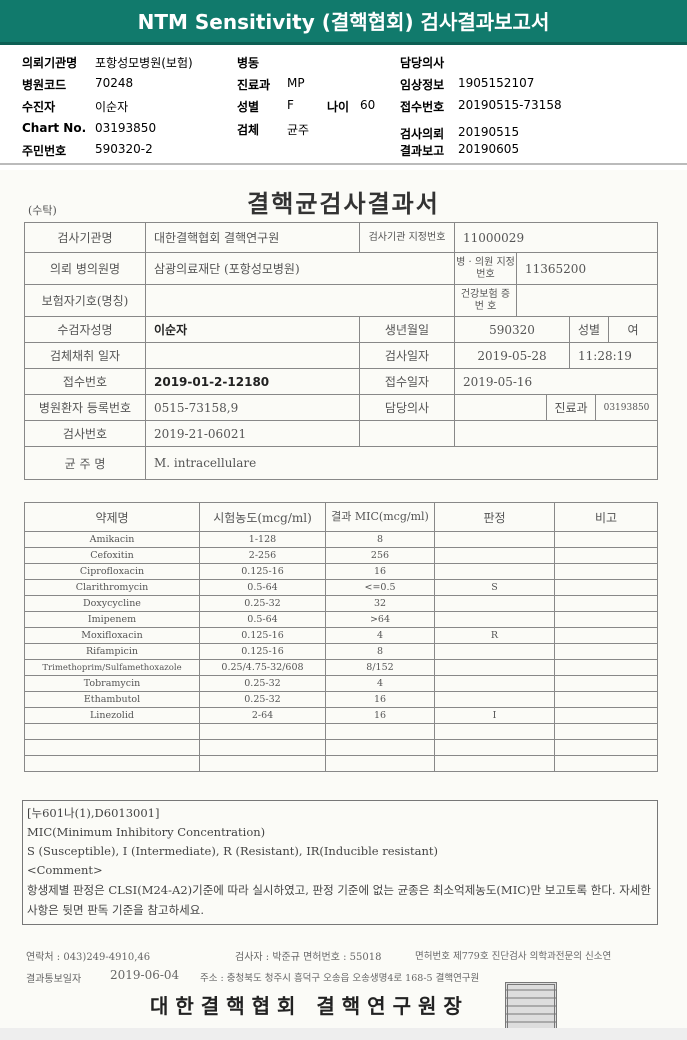 The width and height of the screenshot is (687, 1040). I want to click on info-value: F, so click(290, 105).